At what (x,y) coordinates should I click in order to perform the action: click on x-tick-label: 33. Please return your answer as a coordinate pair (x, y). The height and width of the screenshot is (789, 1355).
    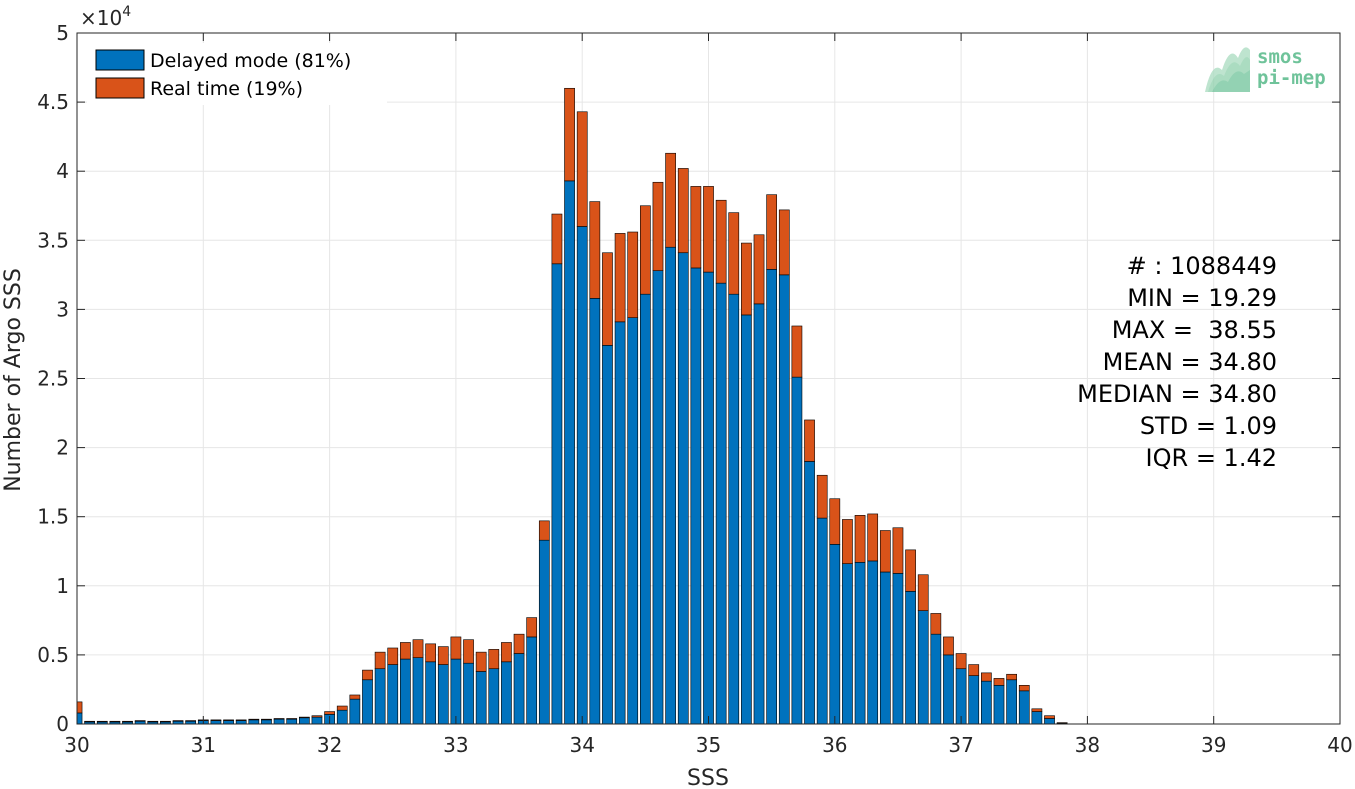
    Looking at the image, I should click on (455, 745).